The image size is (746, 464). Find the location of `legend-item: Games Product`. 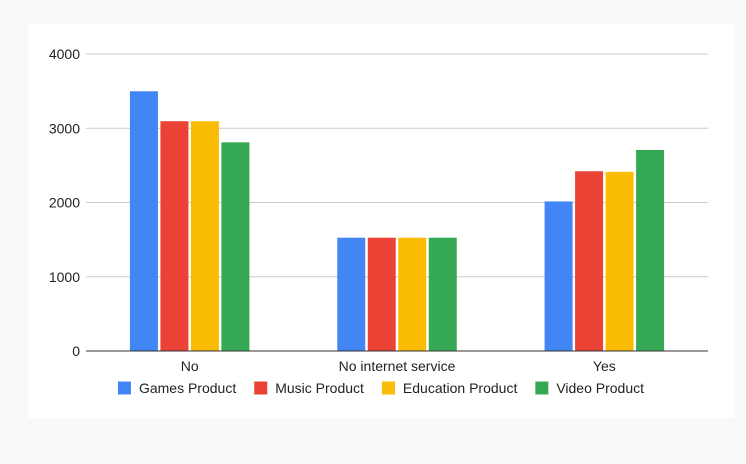

legend-item: Games Product is located at coordinates (176, 388).